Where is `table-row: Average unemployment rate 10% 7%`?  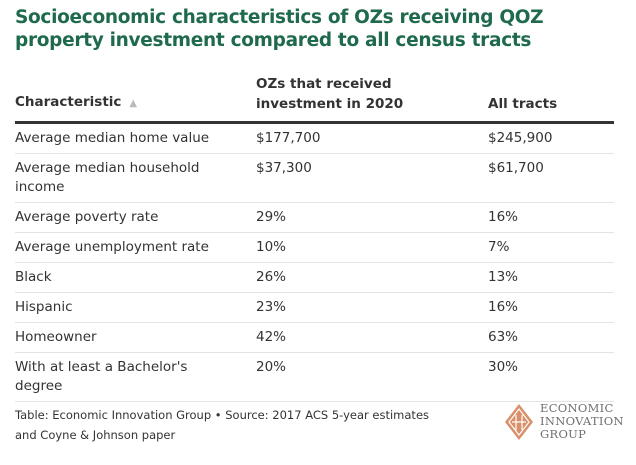 table-row: Average unemployment rate 10% 7% is located at coordinates (314, 247).